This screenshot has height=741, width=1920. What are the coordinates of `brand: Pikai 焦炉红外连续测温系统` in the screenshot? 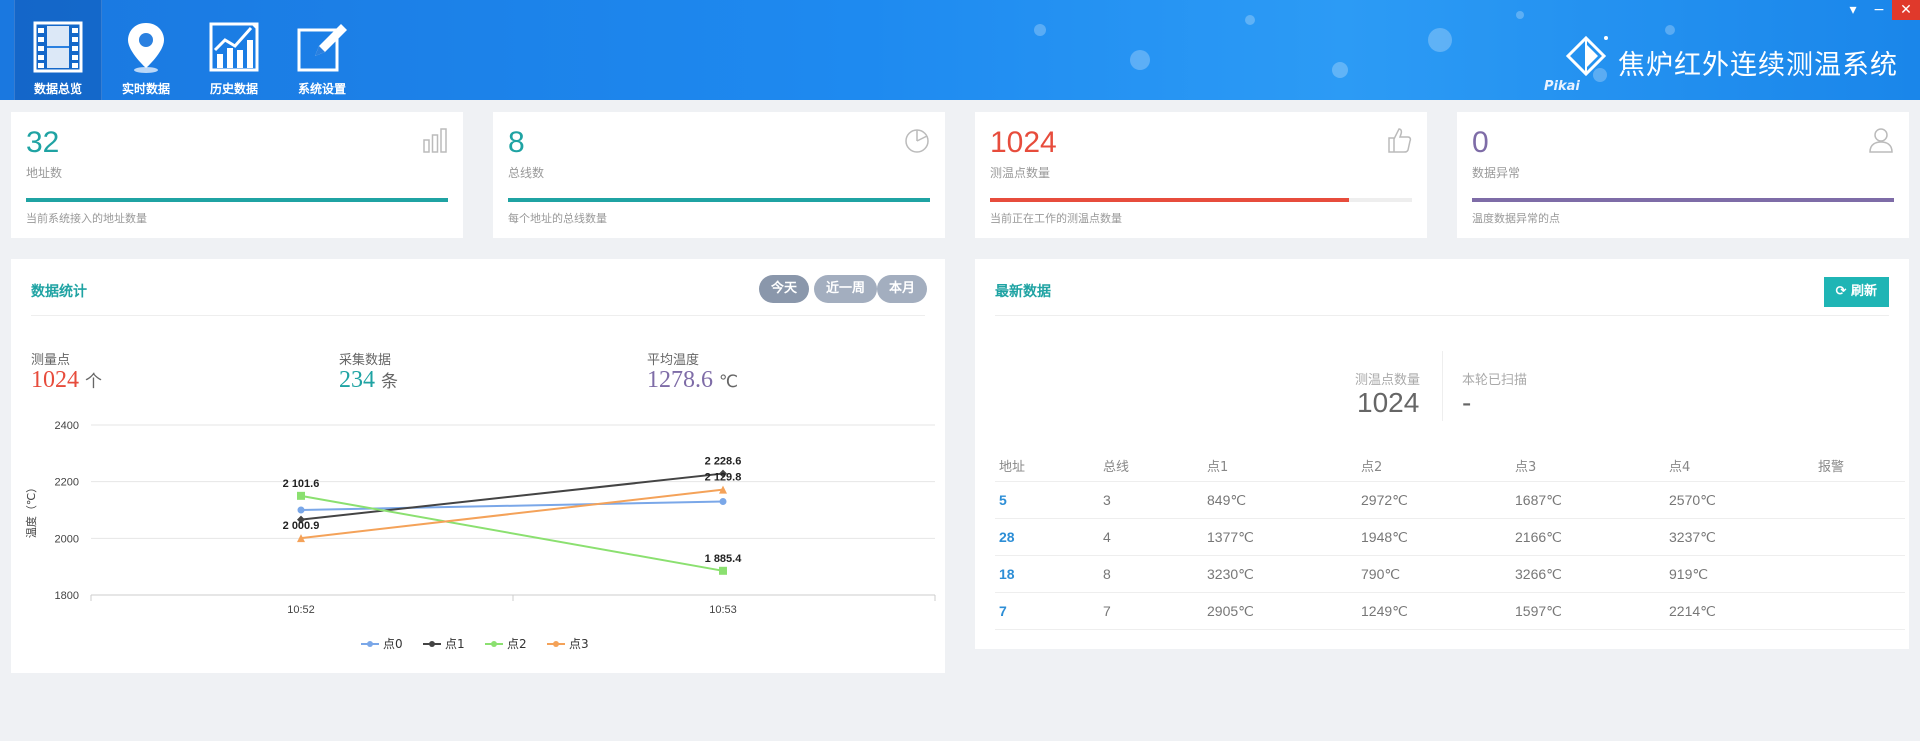 It's located at (1721, 64).